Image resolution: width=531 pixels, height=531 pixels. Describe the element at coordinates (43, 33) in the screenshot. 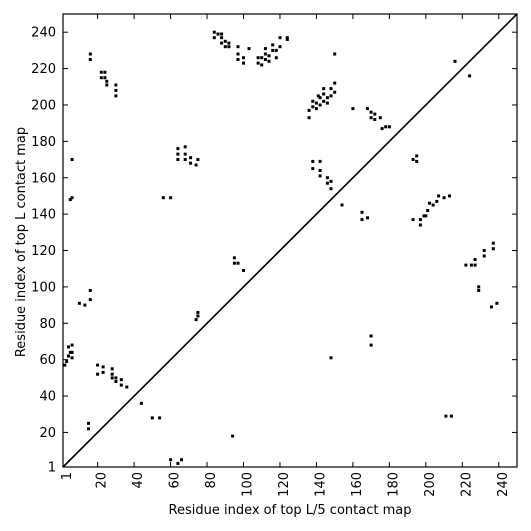

I see `y-tick-label: 240` at that location.